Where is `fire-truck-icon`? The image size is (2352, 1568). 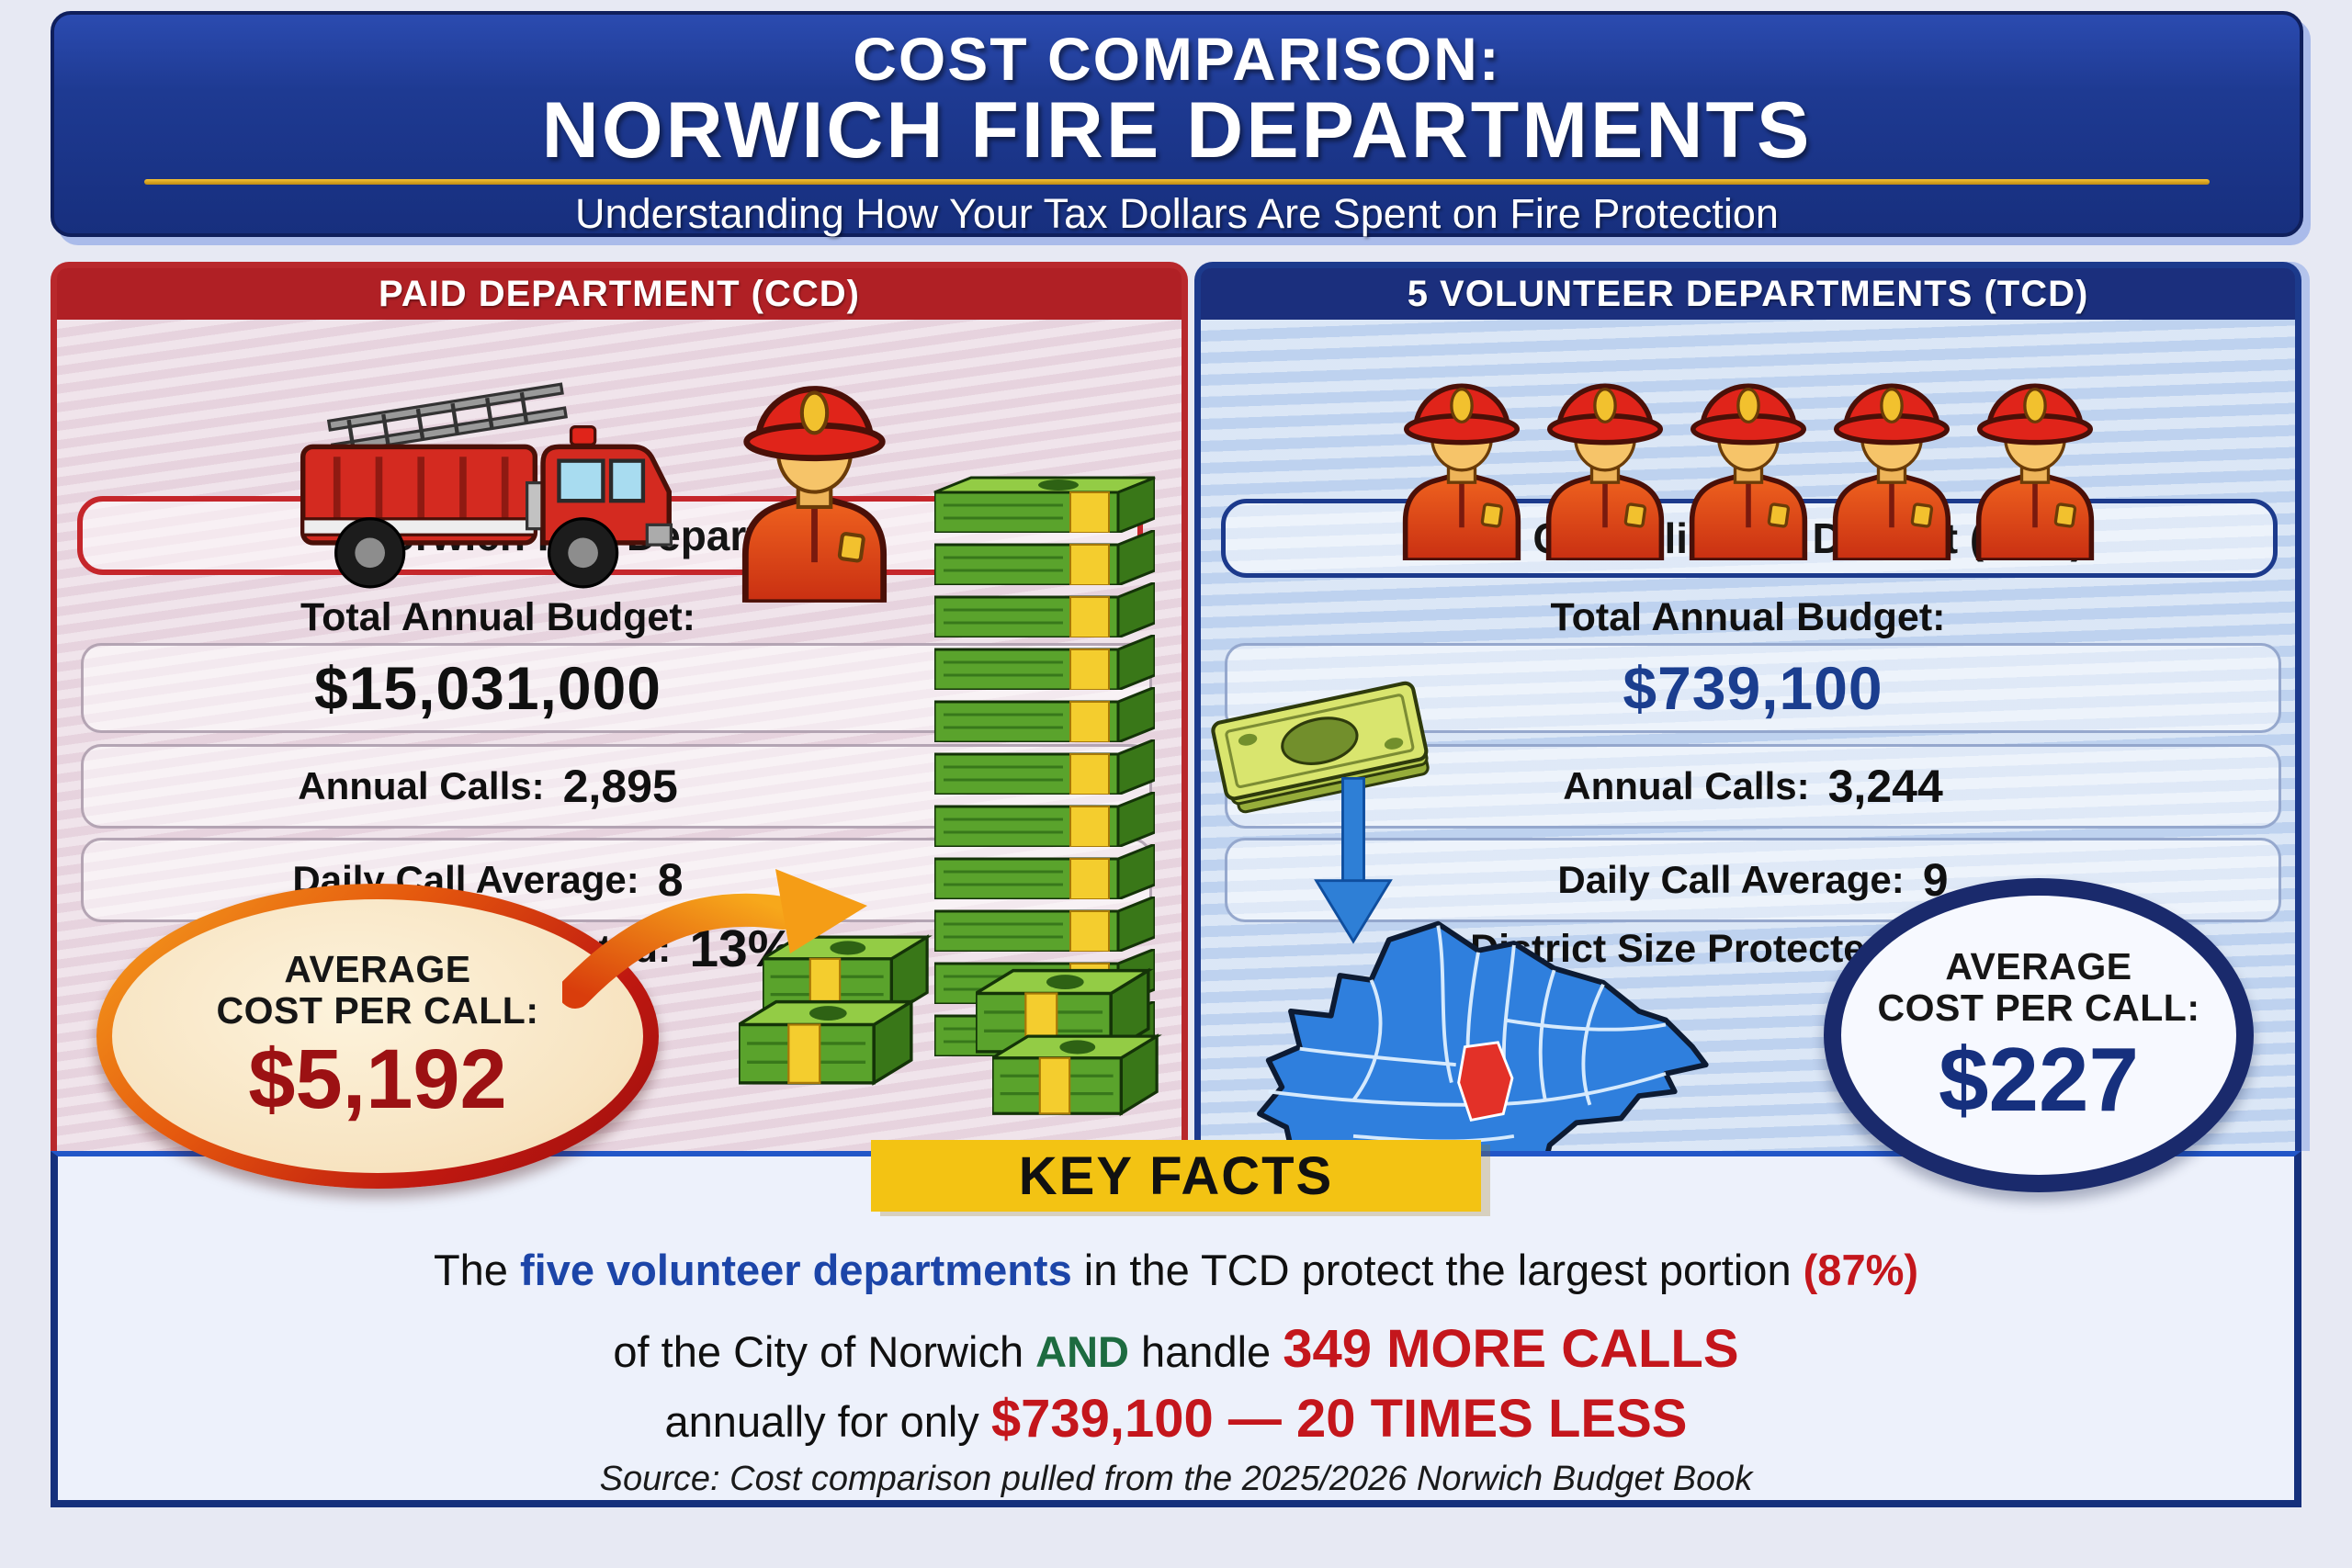 fire-truck-icon is located at coordinates (486, 486).